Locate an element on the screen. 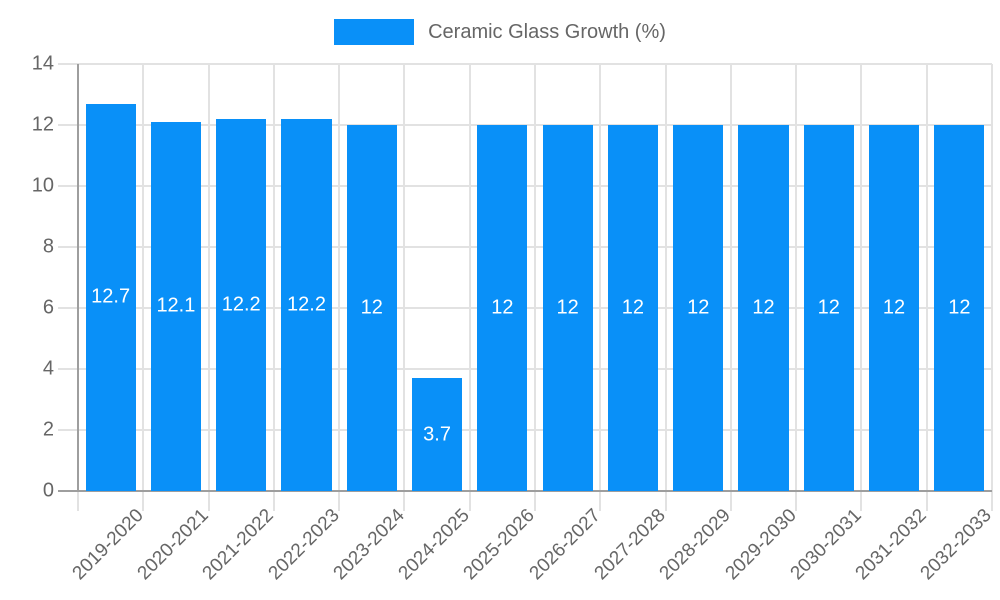 Image resolution: width=1000 pixels, height=600 pixels. legend-label: Ceramic Glass Growth (%) is located at coordinates (547, 31).